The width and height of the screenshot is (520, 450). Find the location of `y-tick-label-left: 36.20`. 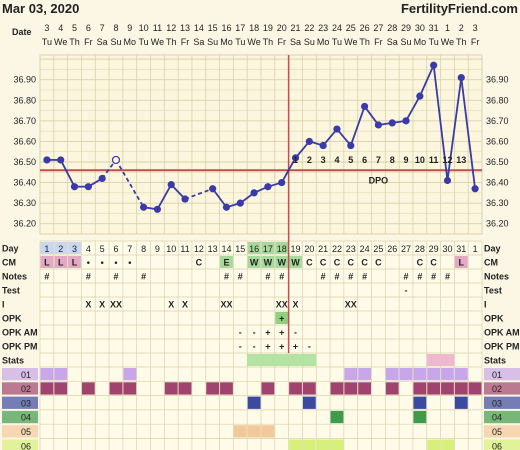

y-tick-label-left: 36.20 is located at coordinates (24, 224).